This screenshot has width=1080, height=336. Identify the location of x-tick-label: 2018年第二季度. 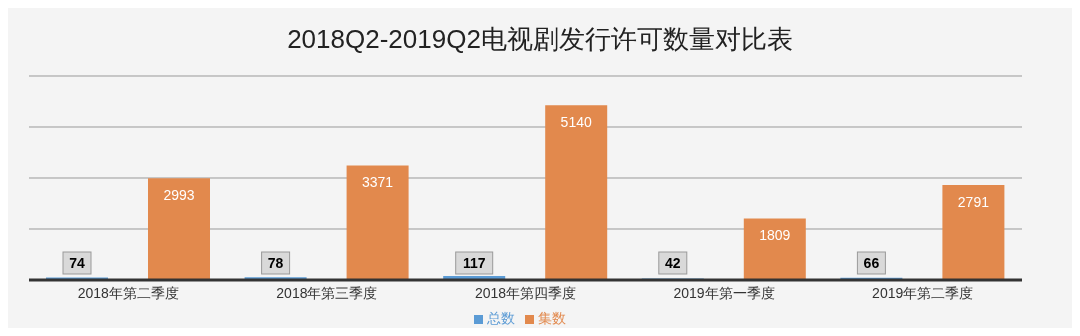
(128, 292).